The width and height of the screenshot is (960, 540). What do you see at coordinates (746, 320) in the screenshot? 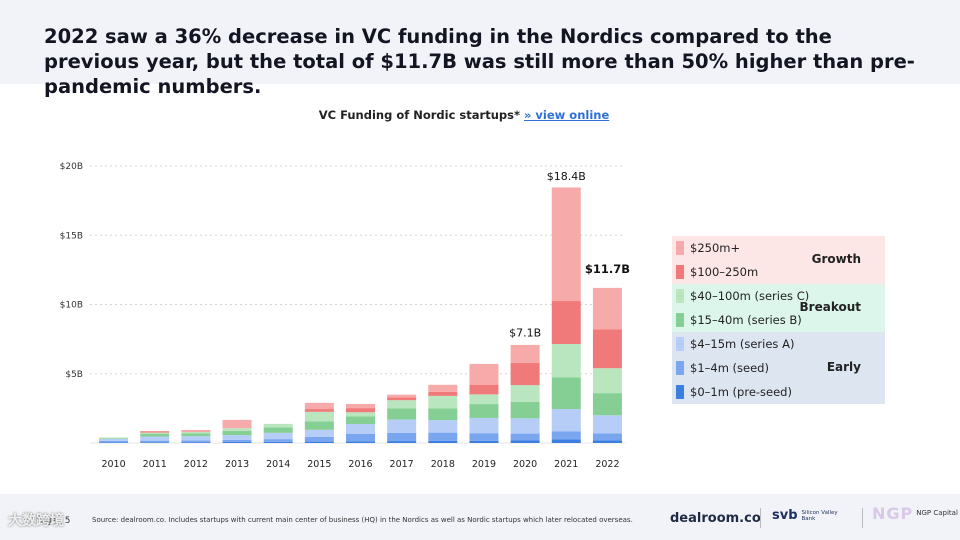
I see `legend-item-label: $15–40m (series B)` at bounding box center [746, 320].